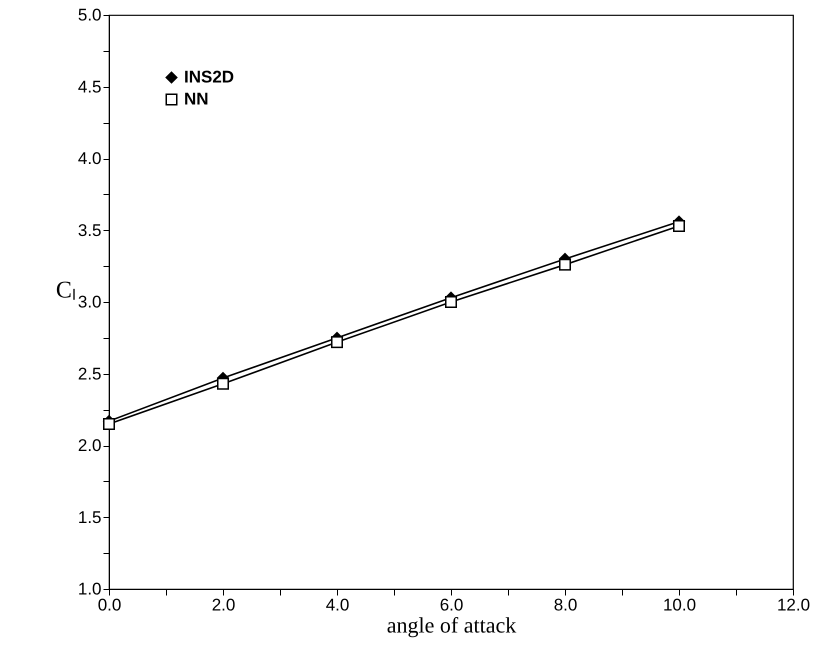  What do you see at coordinates (209, 77) in the screenshot?
I see `legend-label: INS2D` at bounding box center [209, 77].